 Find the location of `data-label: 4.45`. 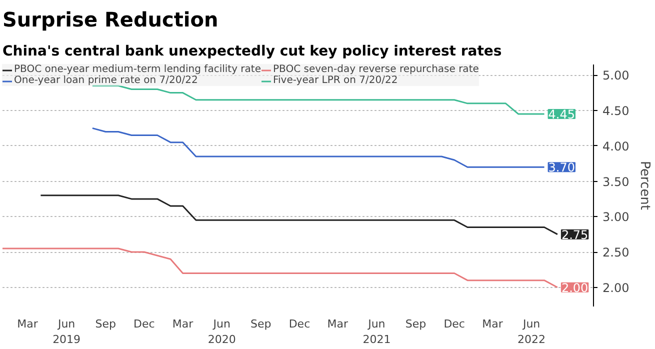

data-label: 4.45 is located at coordinates (562, 115).